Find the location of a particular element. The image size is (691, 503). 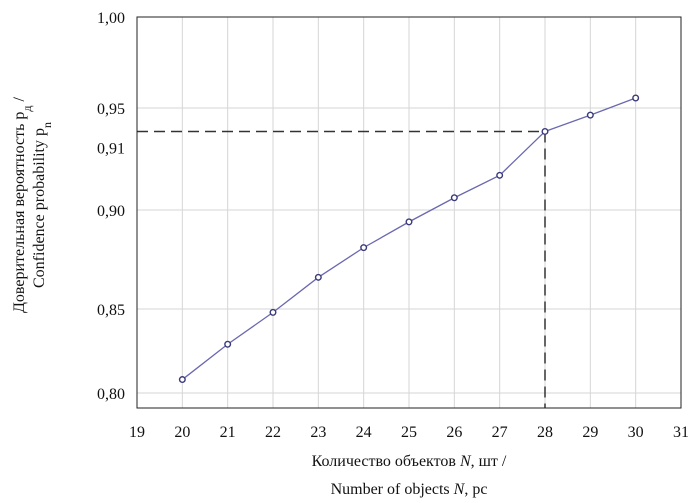

y-tick-label: 1,00 is located at coordinates (111, 18).